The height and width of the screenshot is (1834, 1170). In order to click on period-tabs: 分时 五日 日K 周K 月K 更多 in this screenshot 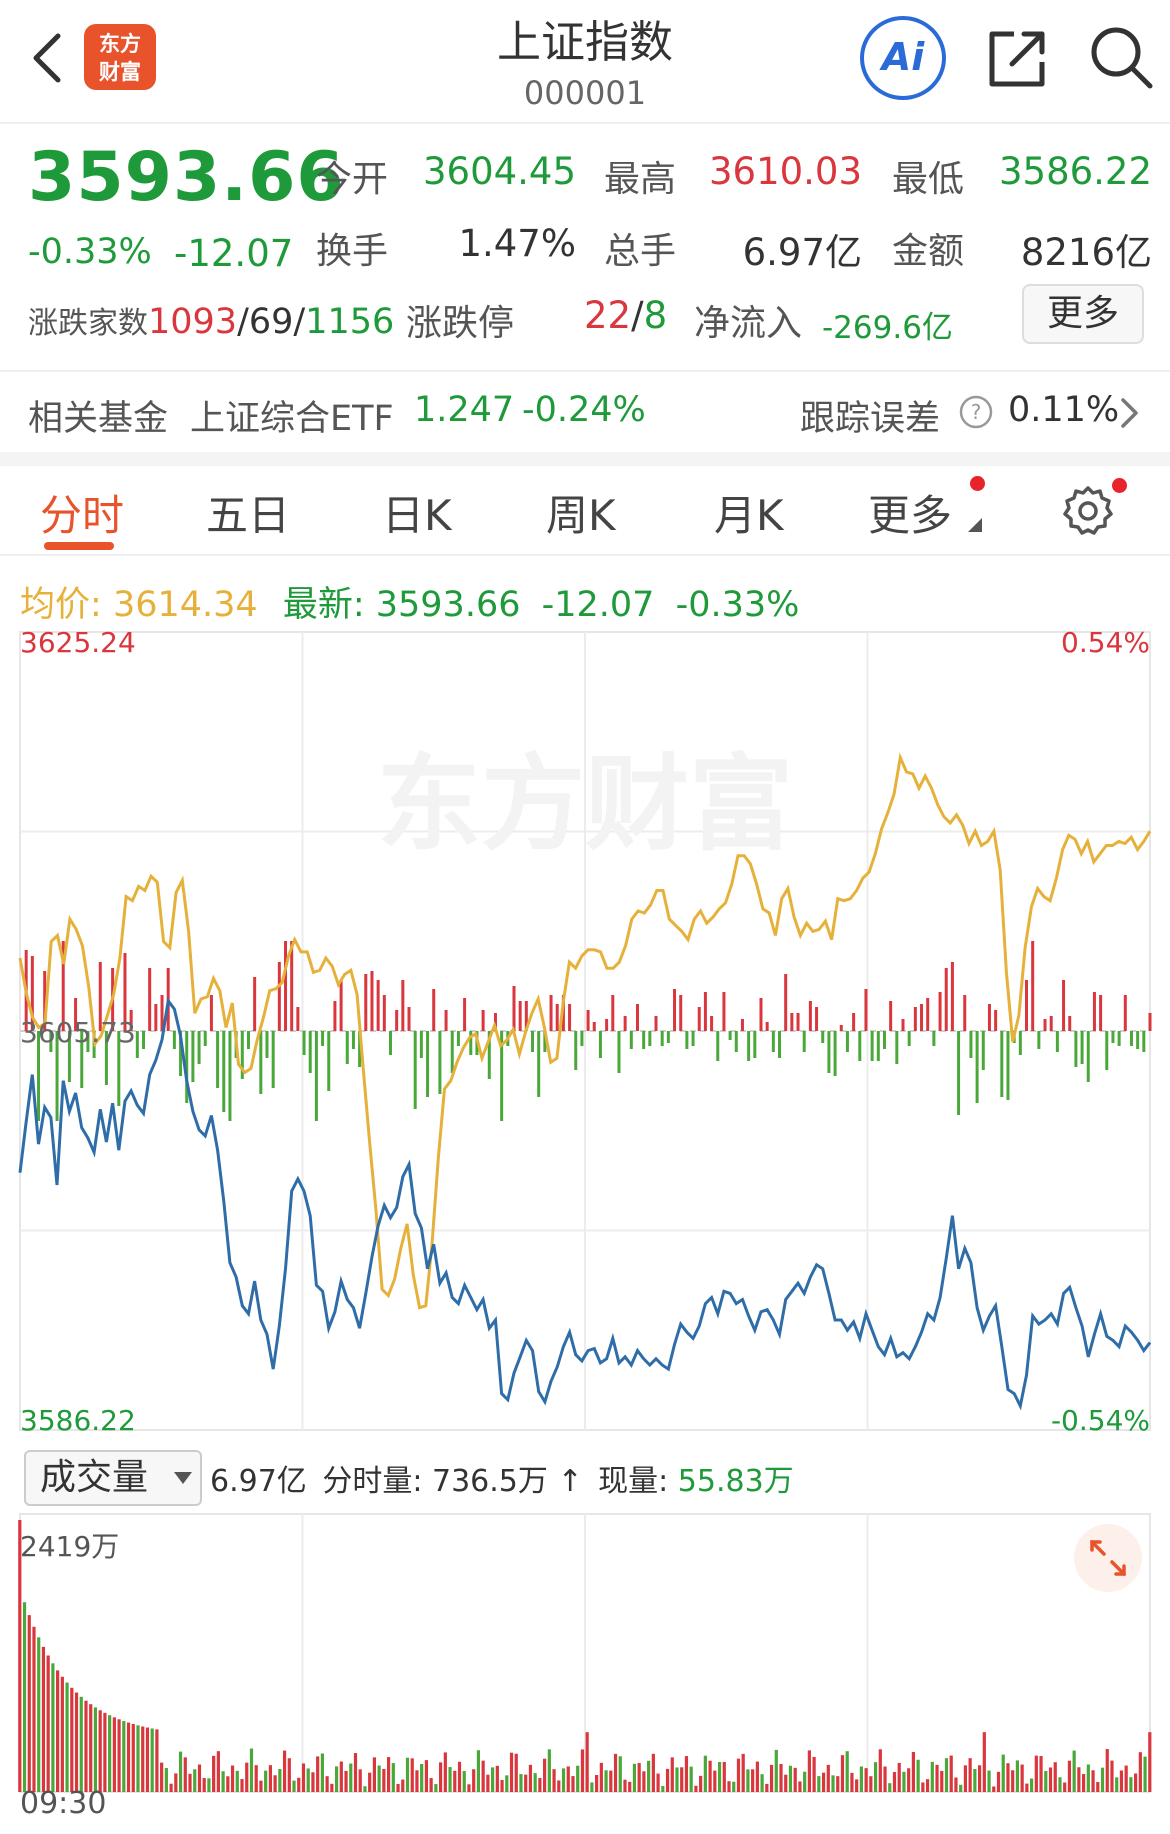, I will do `click(585, 511)`.